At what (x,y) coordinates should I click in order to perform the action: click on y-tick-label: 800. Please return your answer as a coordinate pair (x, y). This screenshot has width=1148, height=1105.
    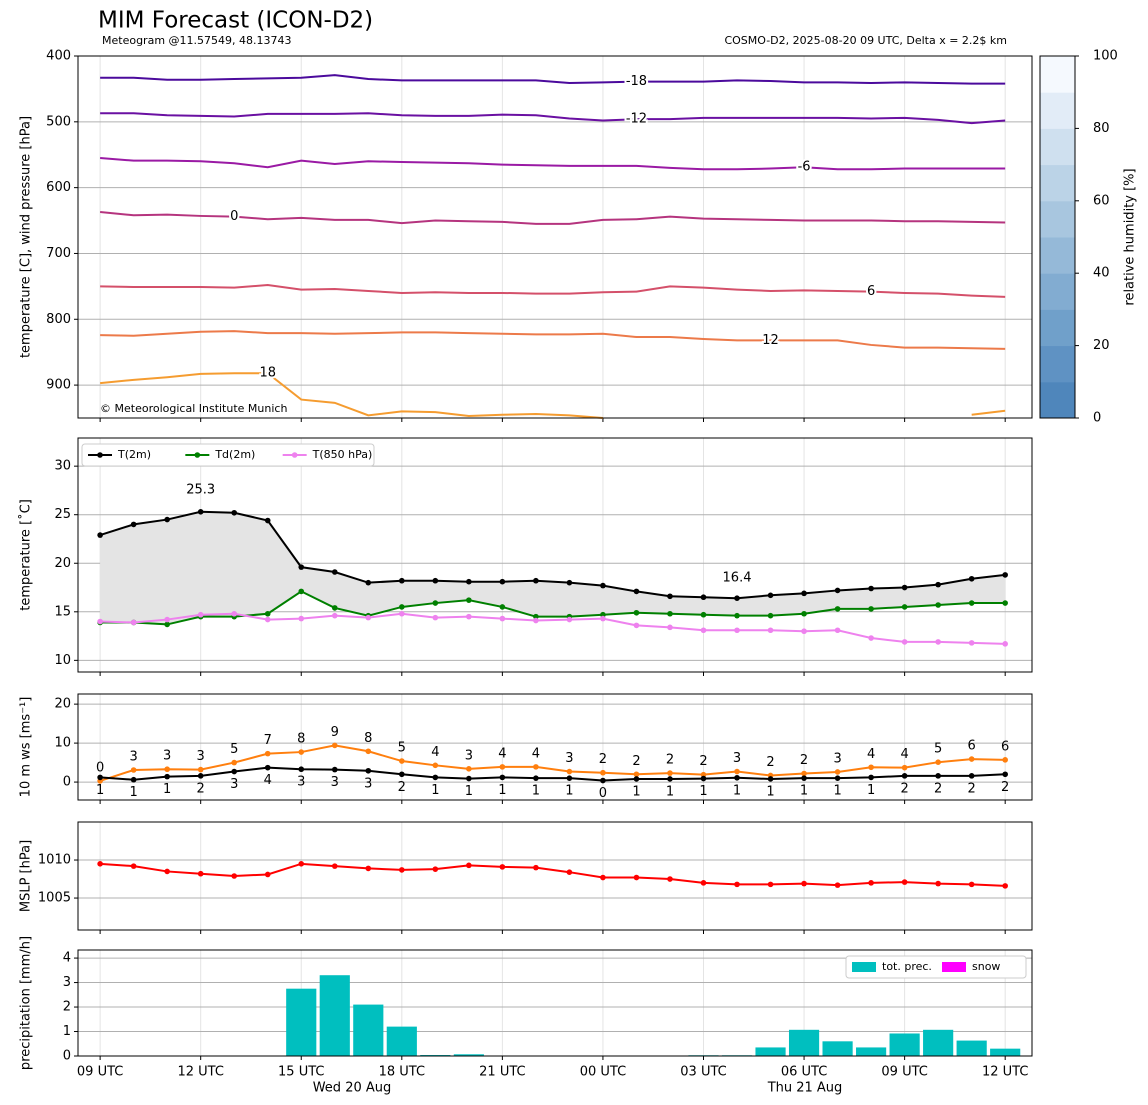
    Looking at the image, I should click on (58, 319).